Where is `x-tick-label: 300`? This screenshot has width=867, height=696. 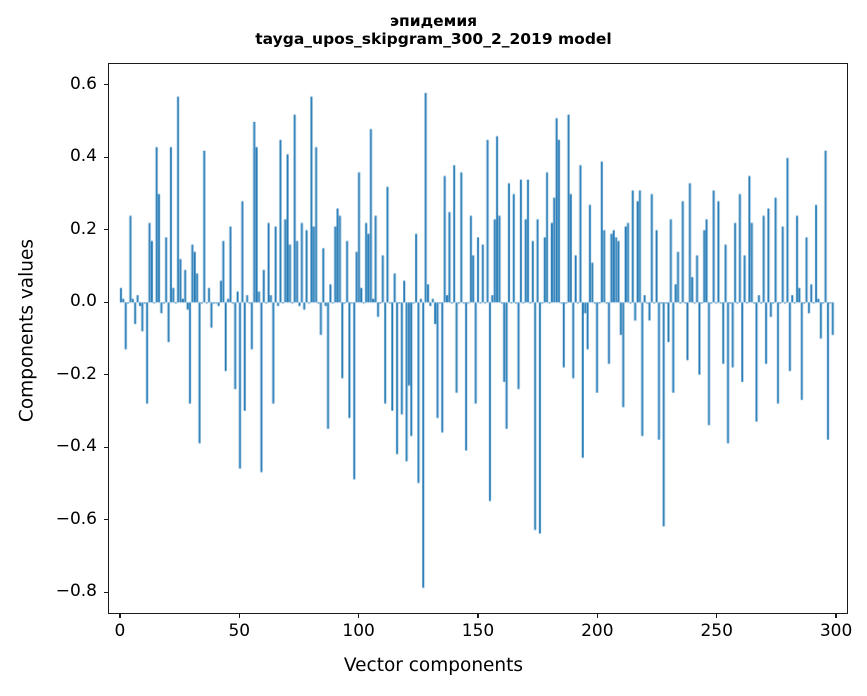 x-tick-label: 300 is located at coordinates (836, 631).